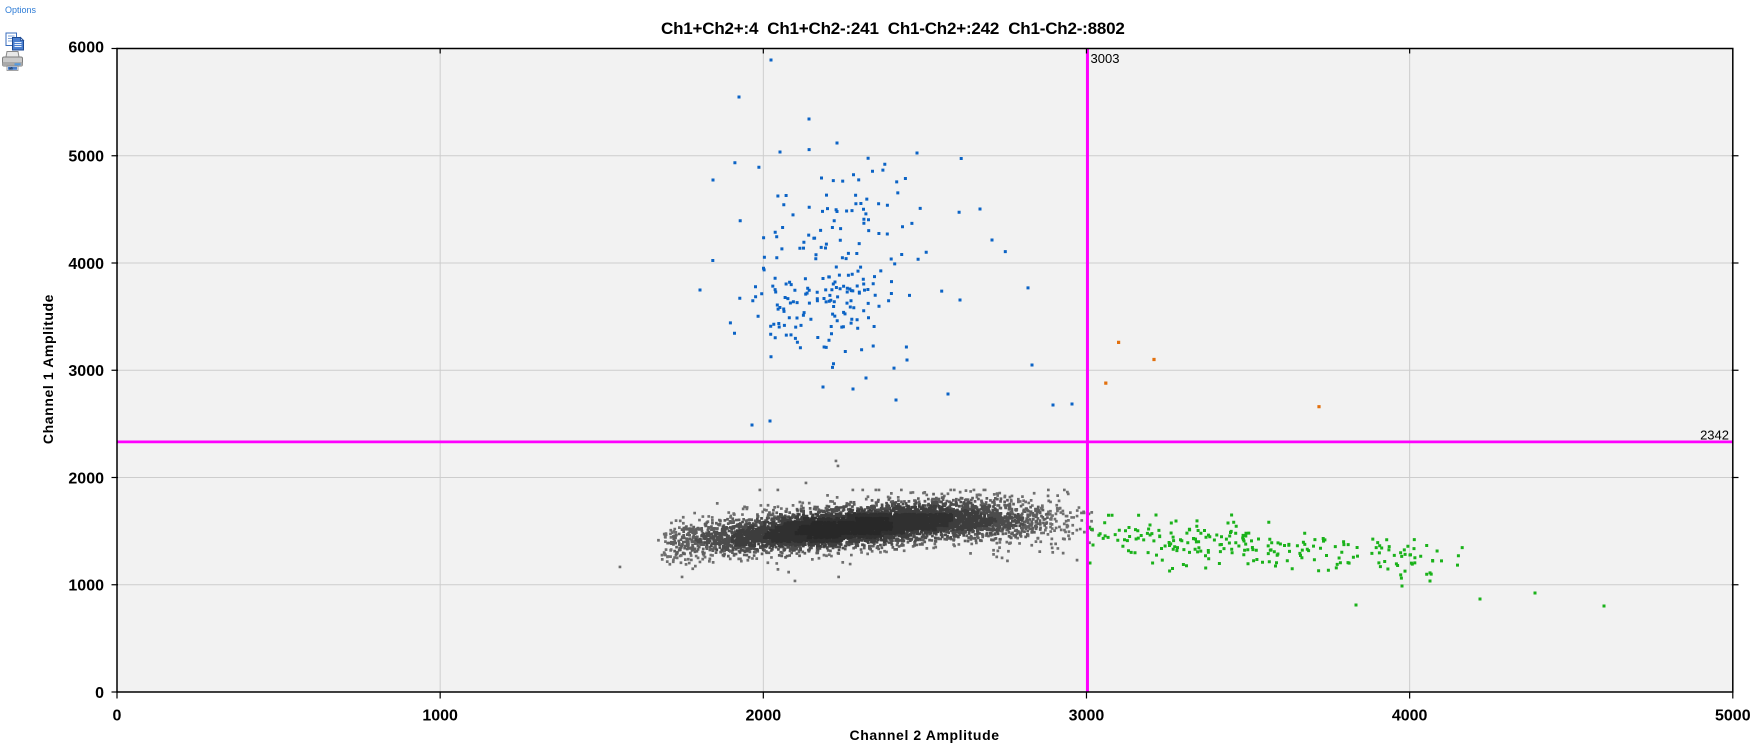 This screenshot has width=1758, height=749. What do you see at coordinates (86, 47) in the screenshot?
I see `svg-text: 6000` at bounding box center [86, 47].